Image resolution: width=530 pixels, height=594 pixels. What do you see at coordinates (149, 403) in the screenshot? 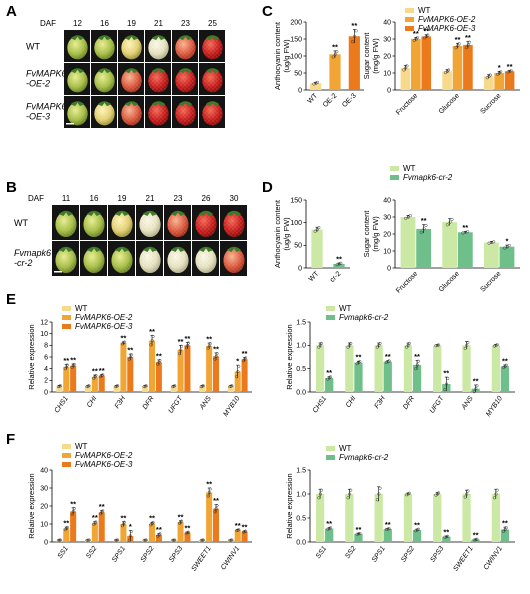
I see `x-tick-label: DFR` at bounding box center [149, 403].